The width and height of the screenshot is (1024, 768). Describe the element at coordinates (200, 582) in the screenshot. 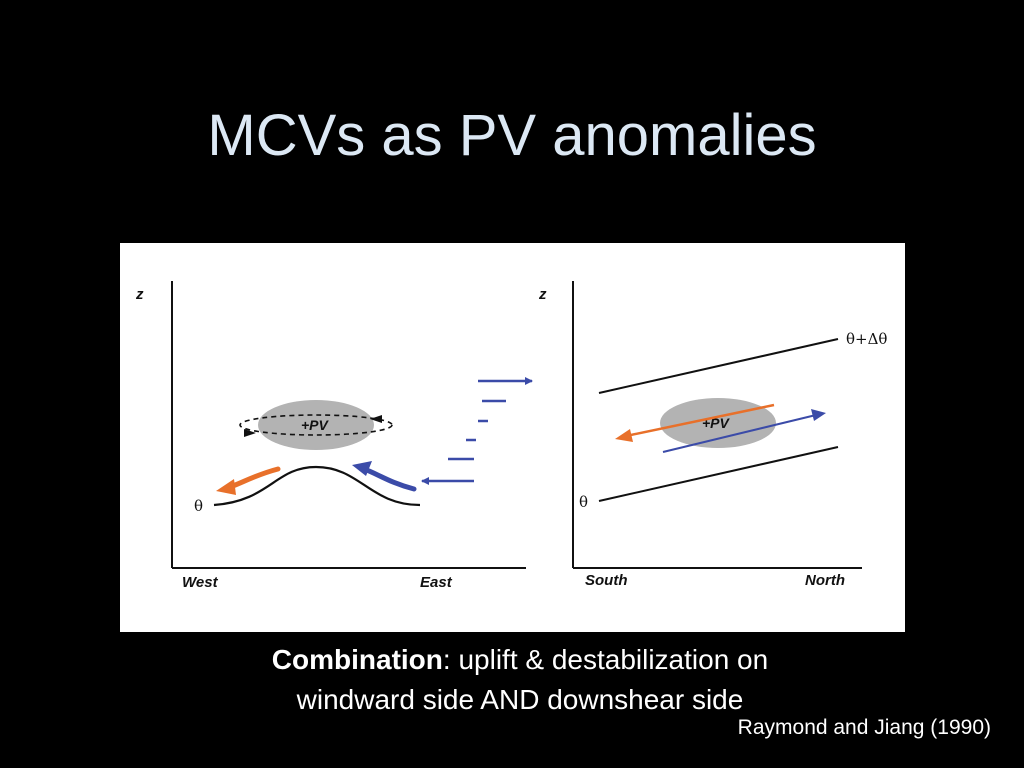

I see `left-west-label: West` at that location.